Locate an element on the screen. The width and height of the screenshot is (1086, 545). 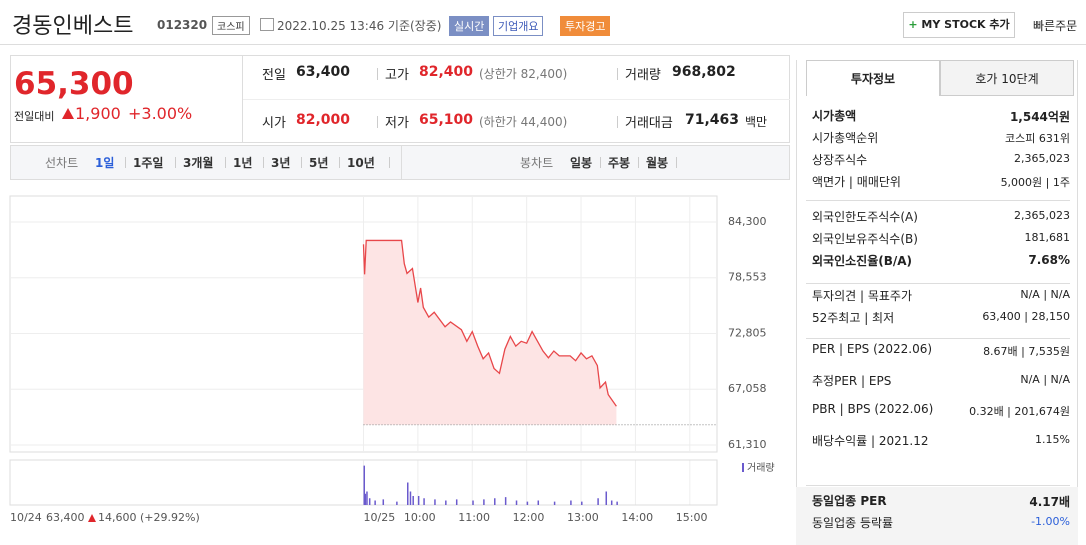
y-tick-label: 84,300 is located at coordinates (747, 221).